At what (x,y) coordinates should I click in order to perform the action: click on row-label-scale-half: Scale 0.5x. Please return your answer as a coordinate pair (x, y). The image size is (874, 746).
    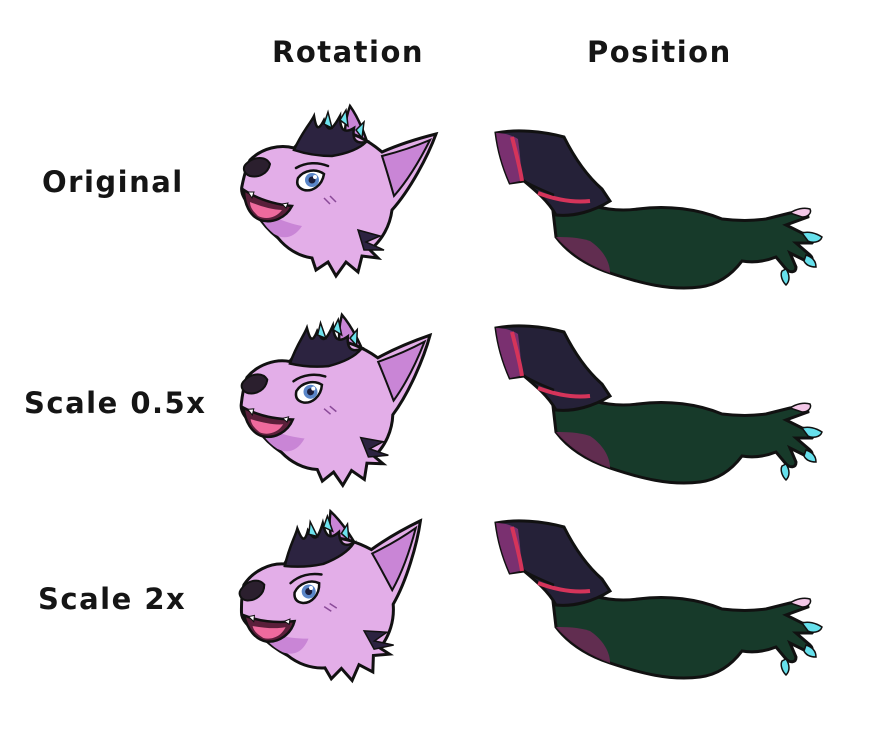
    Looking at the image, I should click on (115, 403).